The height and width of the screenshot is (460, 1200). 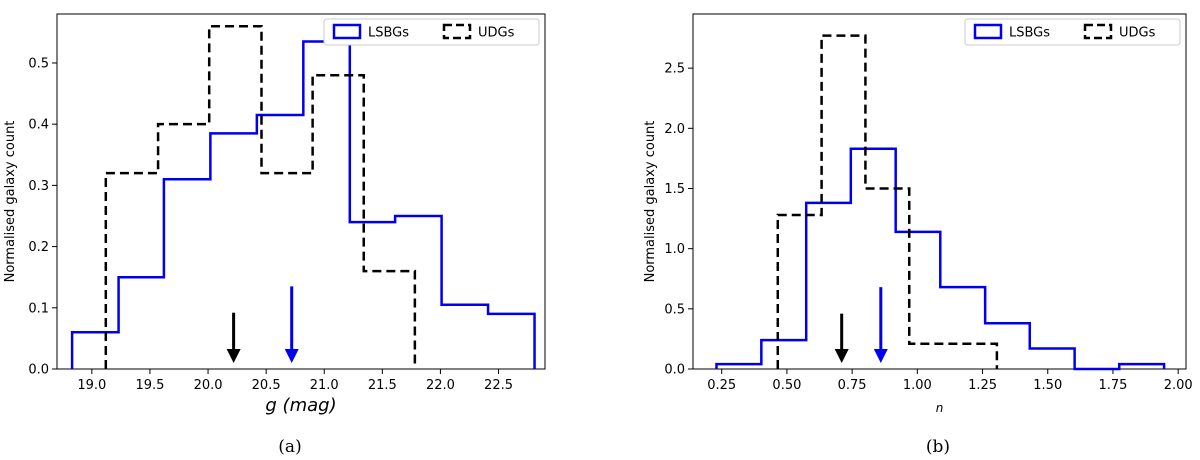 What do you see at coordinates (498, 385) in the screenshot?
I see `x-tick-label: 22.5` at bounding box center [498, 385].